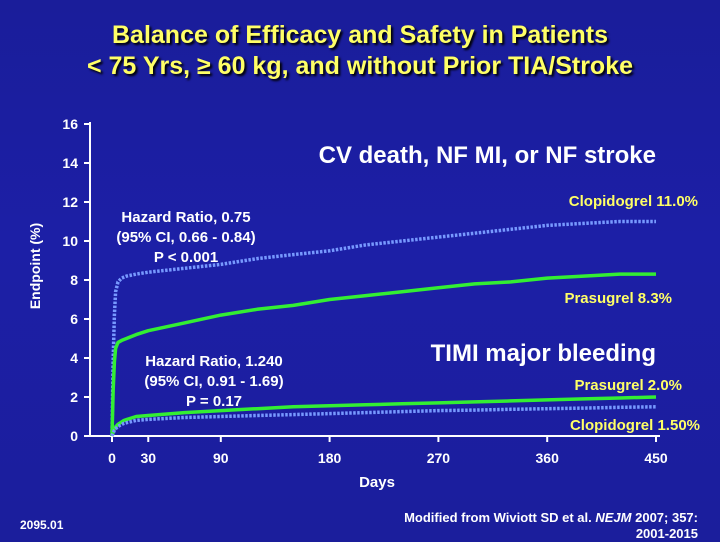  I want to click on y-tick-label: 4, so click(74, 358).